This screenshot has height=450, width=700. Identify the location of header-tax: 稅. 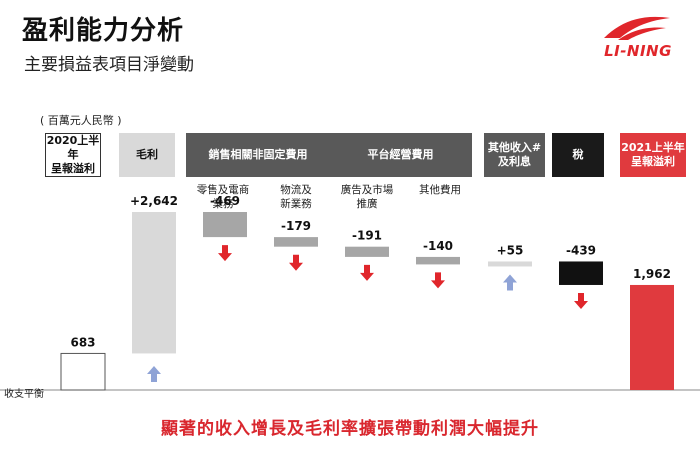
(578, 155).